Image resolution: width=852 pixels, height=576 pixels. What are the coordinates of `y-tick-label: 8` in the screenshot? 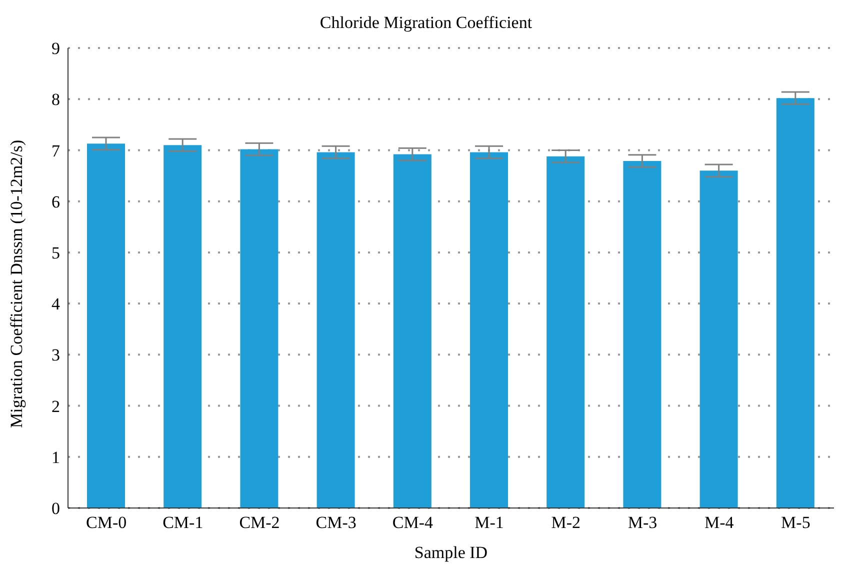 It's located at (56, 100).